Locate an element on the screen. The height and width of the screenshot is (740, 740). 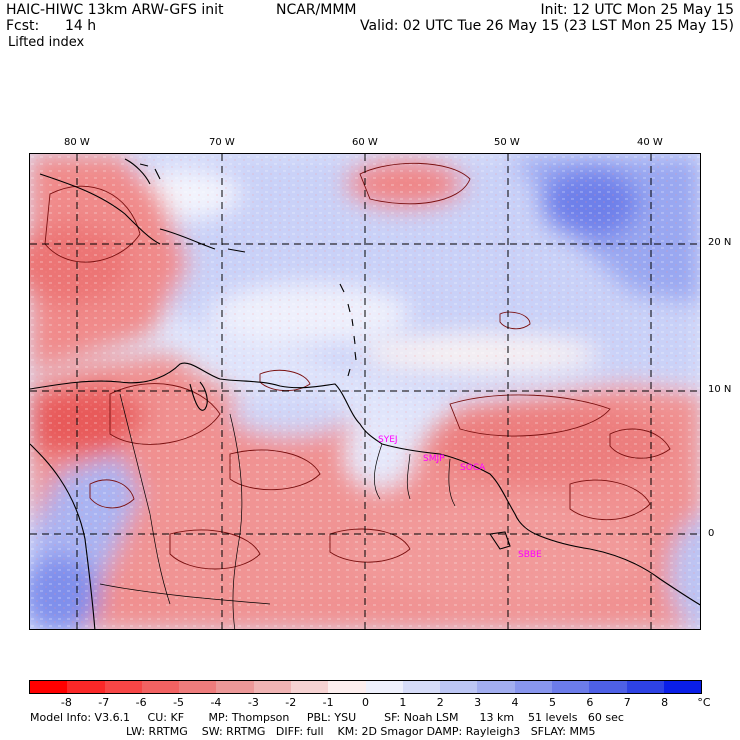
model-title: HAIC-HIWC 13km ARW-GFS init is located at coordinates (115, 10).